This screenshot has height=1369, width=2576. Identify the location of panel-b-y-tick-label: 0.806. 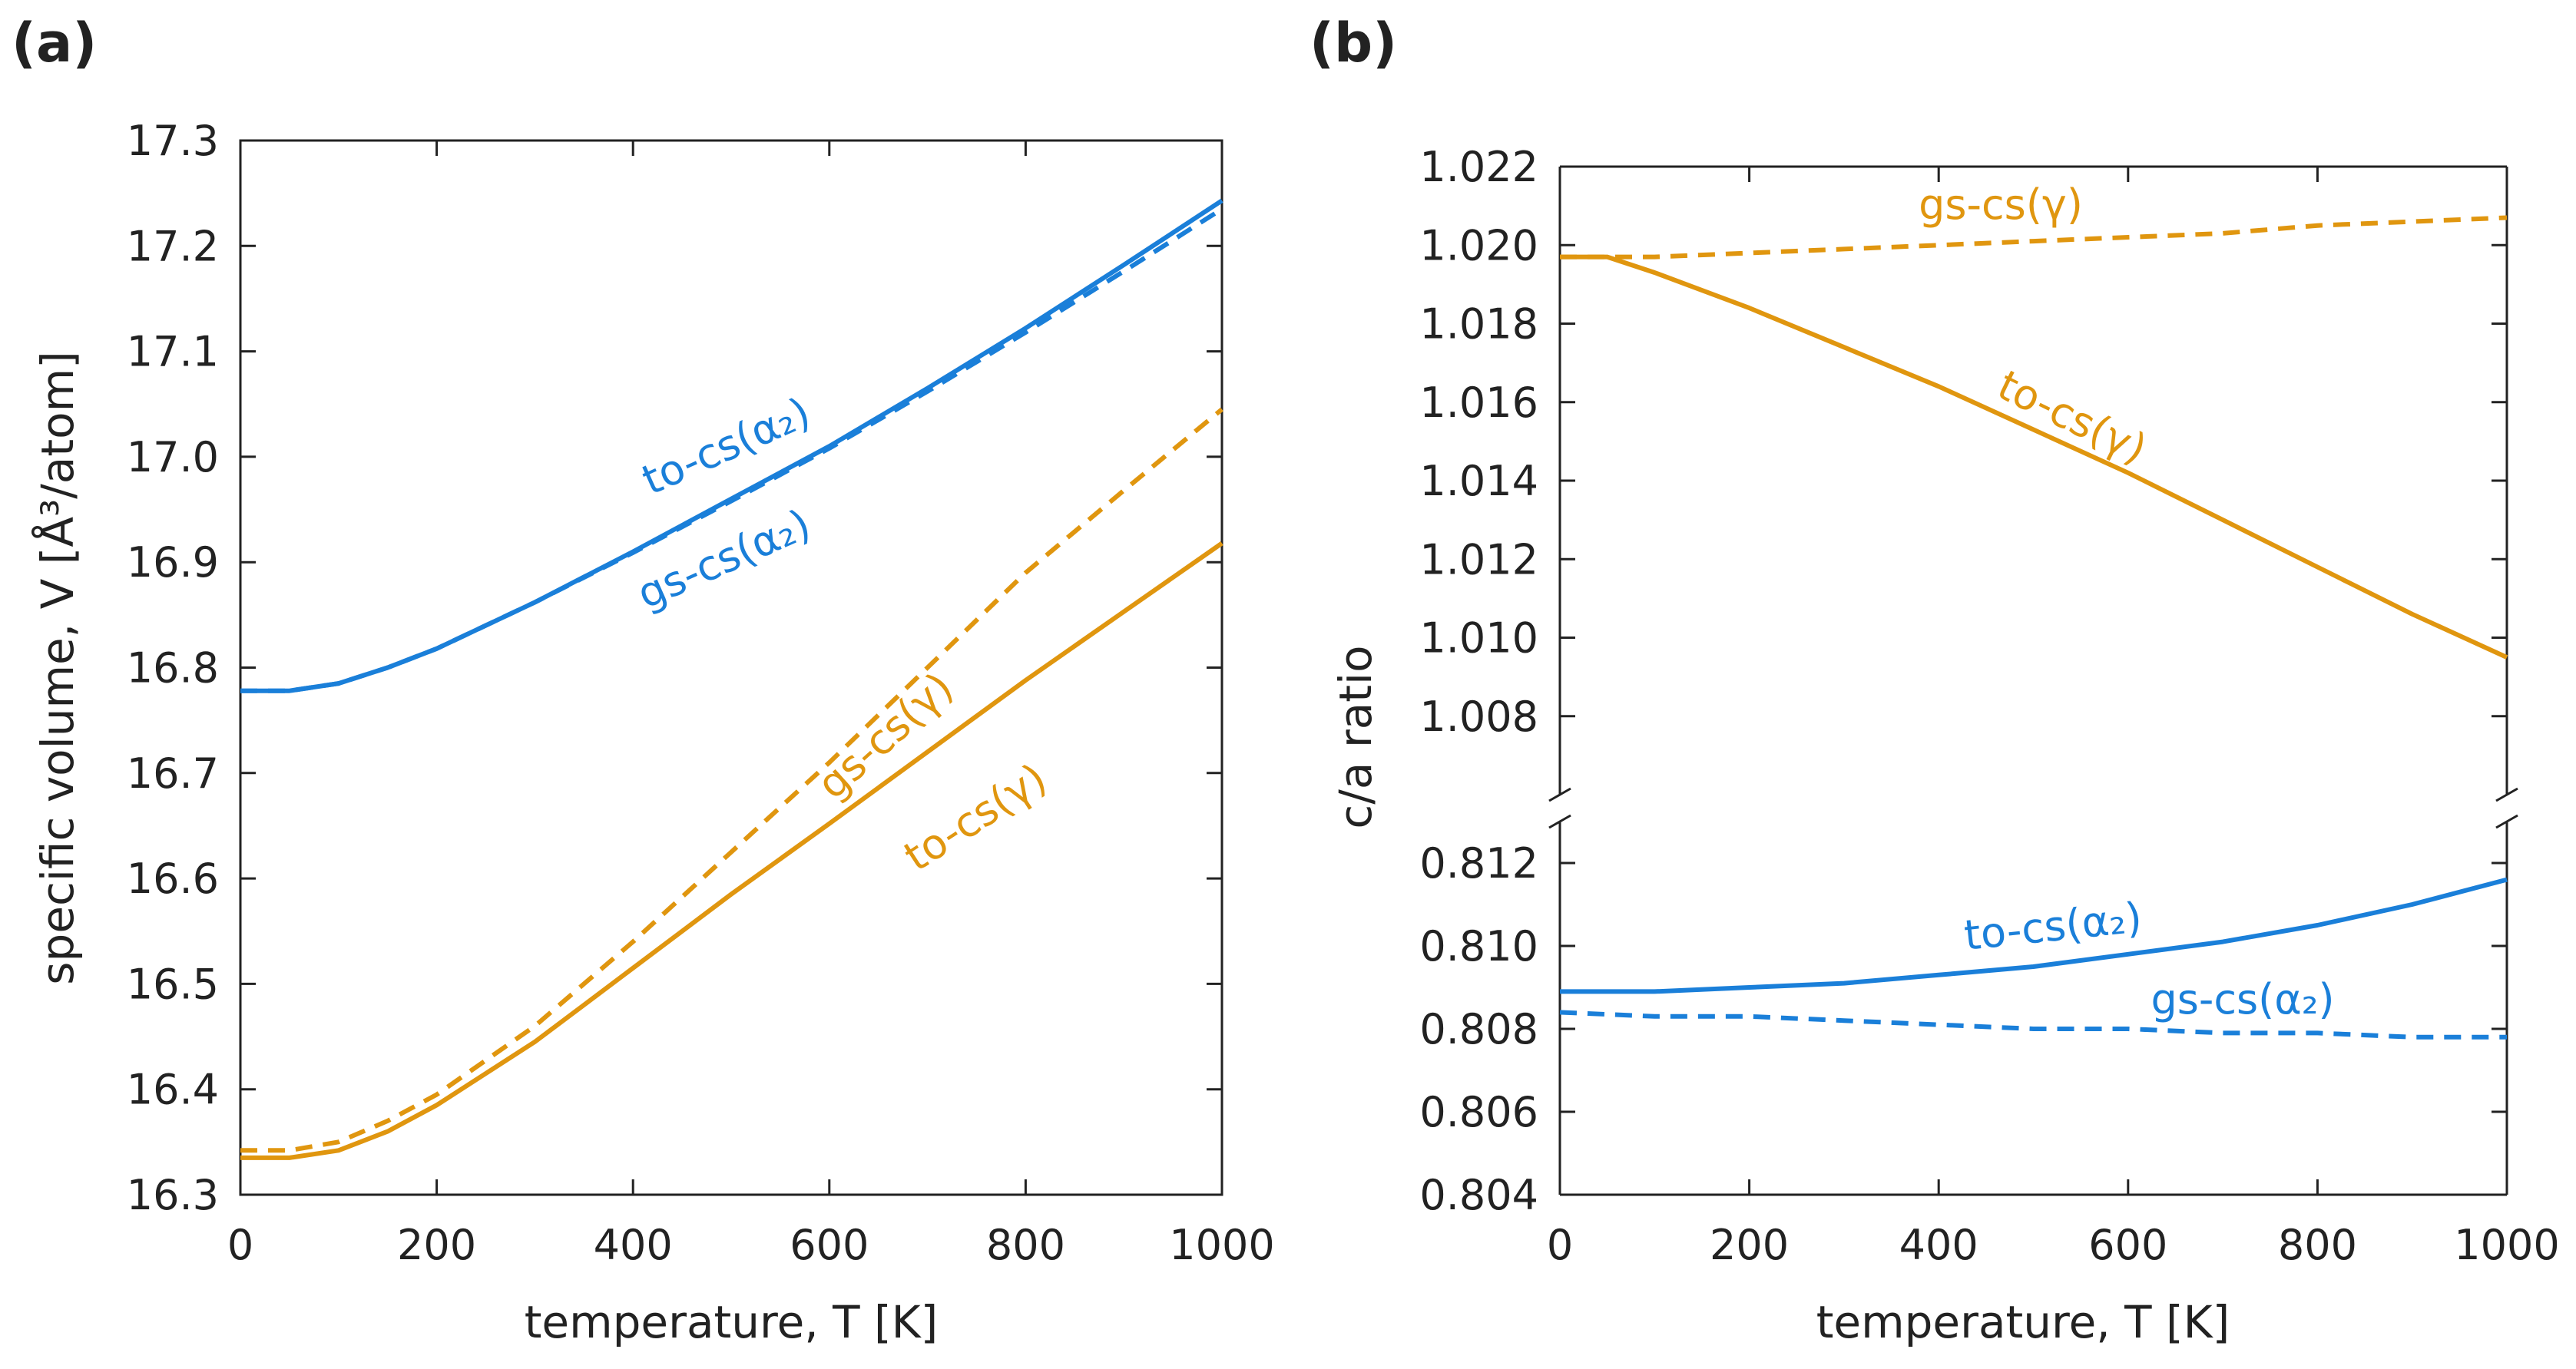
(1478, 1112).